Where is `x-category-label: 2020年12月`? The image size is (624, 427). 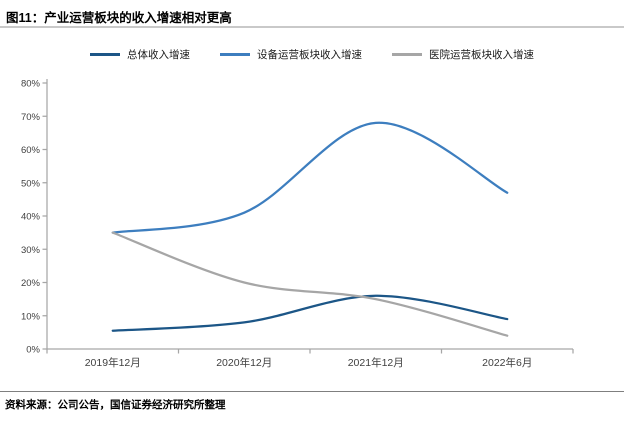
x-category-label: 2020年12月 is located at coordinates (244, 362).